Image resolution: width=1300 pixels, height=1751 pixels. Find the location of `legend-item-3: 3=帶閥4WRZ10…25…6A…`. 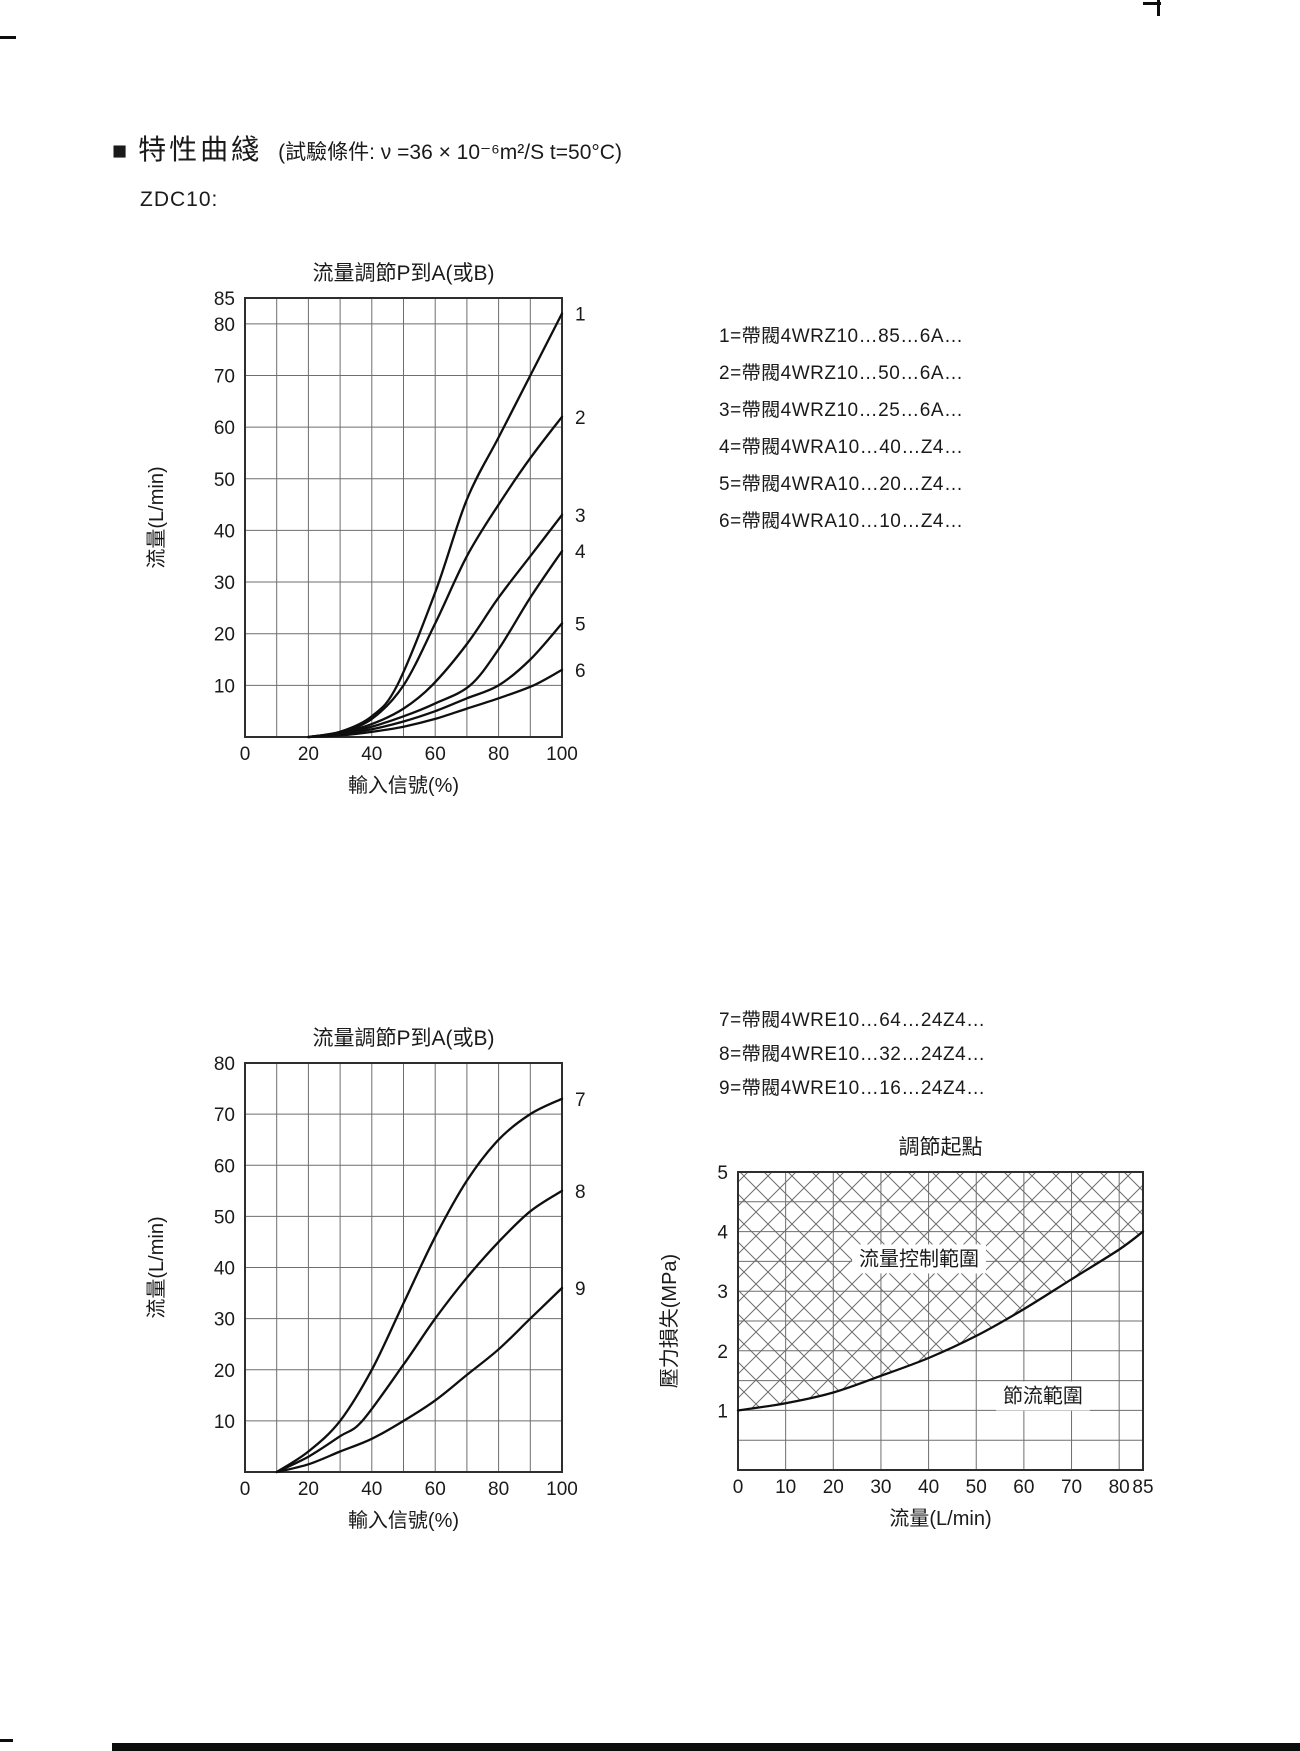

legend-item-3: 3=帶閥4WRZ10…25…6A… is located at coordinates (841, 410).